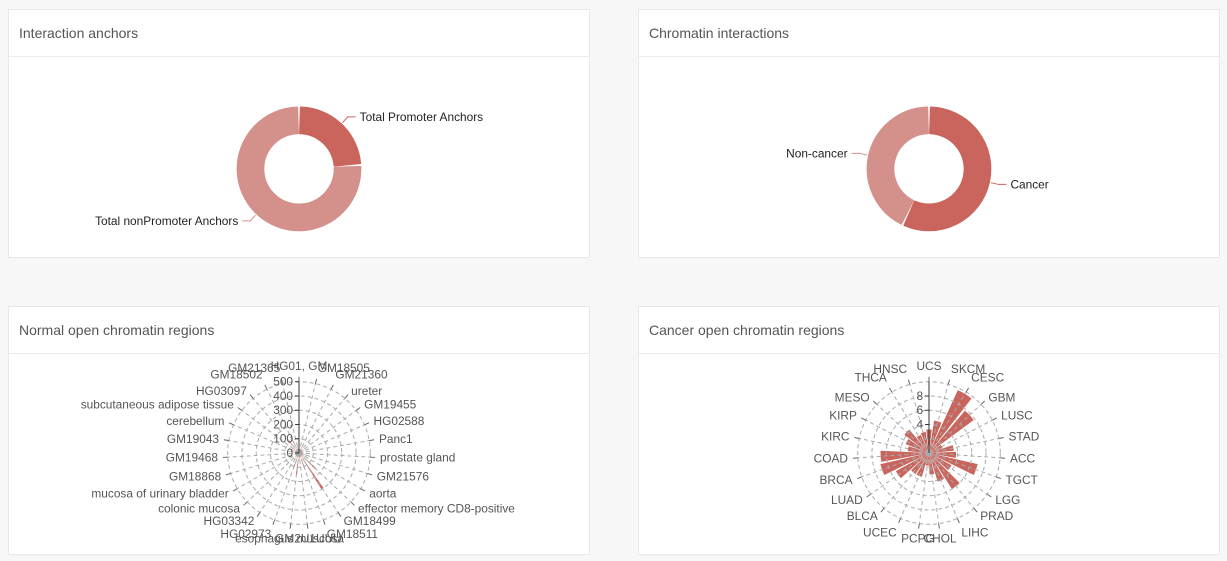  What do you see at coordinates (835, 480) in the screenshot?
I see `category-label: BRCA` at bounding box center [835, 480].